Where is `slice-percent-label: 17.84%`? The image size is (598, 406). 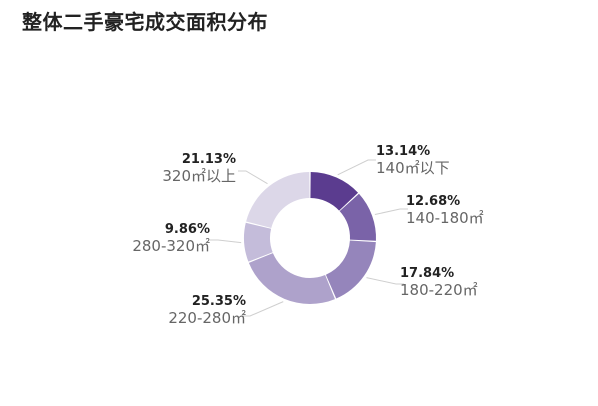
slice-percent-label: 17.84% is located at coordinates (427, 273).